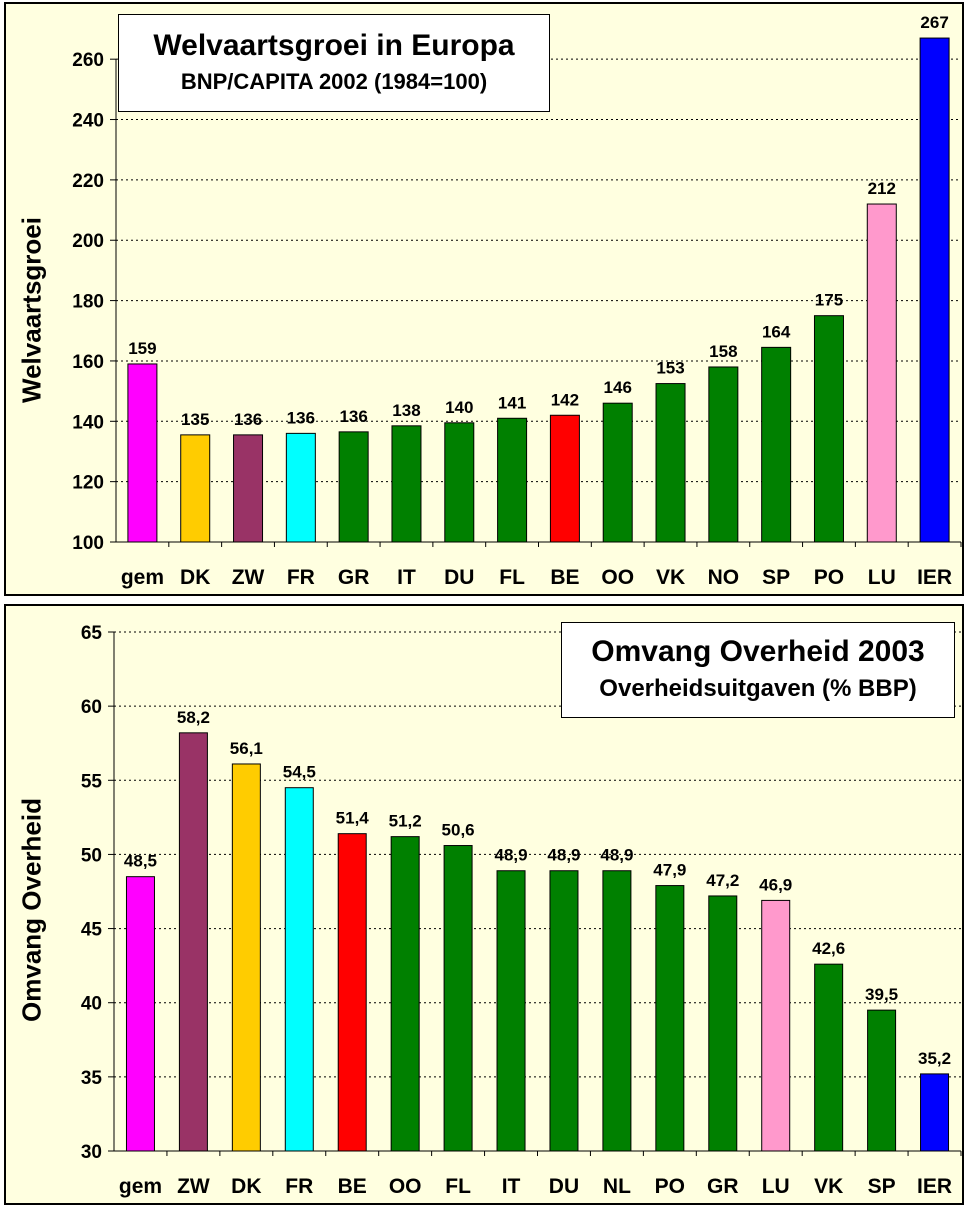 Image resolution: width=970 pixels, height=1209 pixels. I want to click on x-tick-label: NL, so click(617, 1186).